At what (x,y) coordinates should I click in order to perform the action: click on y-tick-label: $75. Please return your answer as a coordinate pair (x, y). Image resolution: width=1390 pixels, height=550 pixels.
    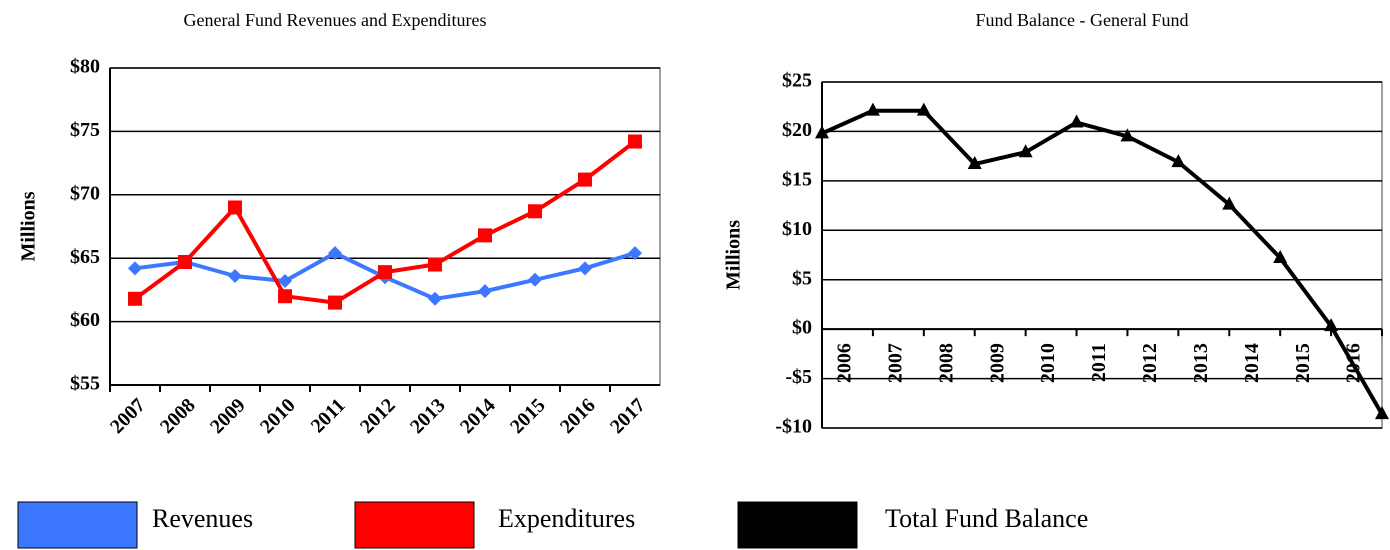
    Looking at the image, I should click on (85, 130).